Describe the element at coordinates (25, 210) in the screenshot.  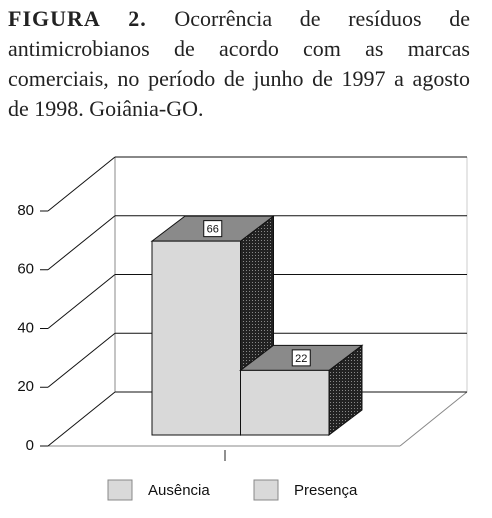
I see `y-tick-label: 80` at that location.